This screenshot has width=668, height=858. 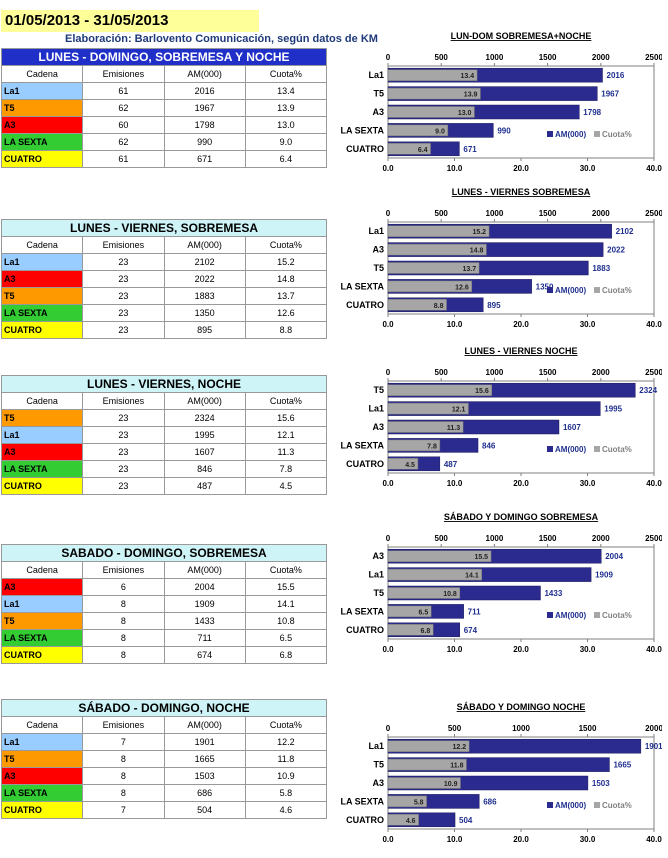 What do you see at coordinates (204, 604) in the screenshot?
I see `am-cell: 1909` at bounding box center [204, 604].